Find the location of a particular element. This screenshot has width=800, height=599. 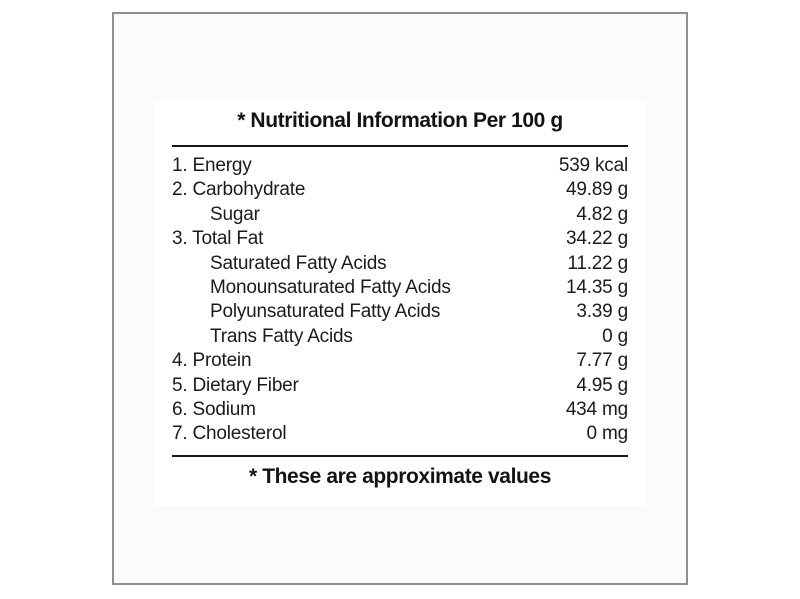

nutrient-value: 4.95 g is located at coordinates (602, 385).